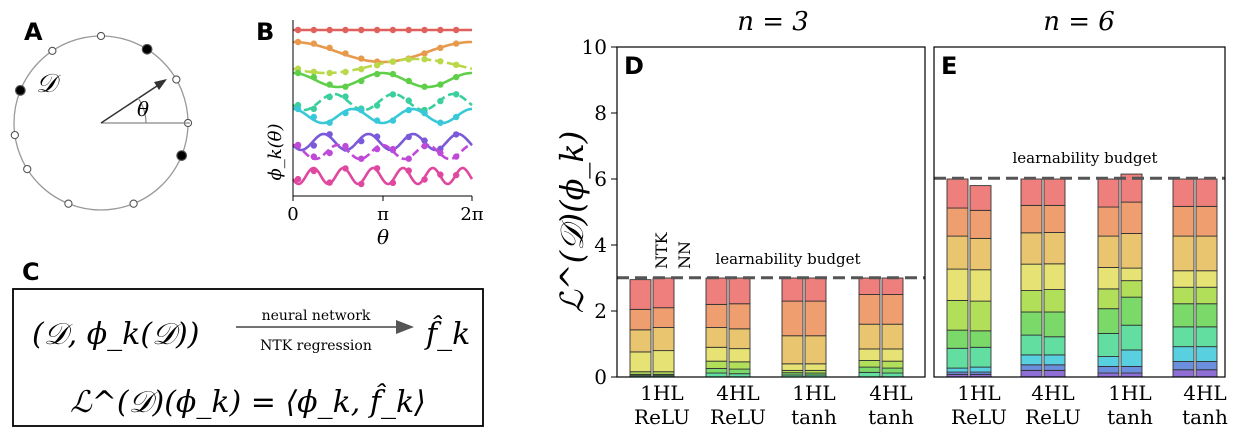 Image resolution: width=1233 pixels, height=434 pixels. I want to click on d-title: n = 3, so click(773, 22).